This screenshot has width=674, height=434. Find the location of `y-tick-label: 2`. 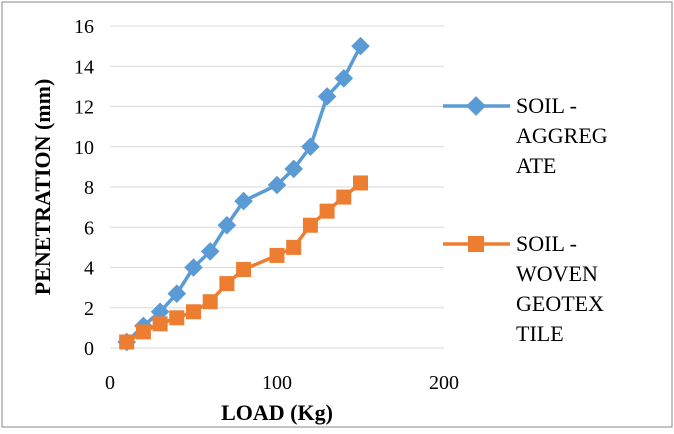

y-tick-label: 2 is located at coordinates (89, 309).